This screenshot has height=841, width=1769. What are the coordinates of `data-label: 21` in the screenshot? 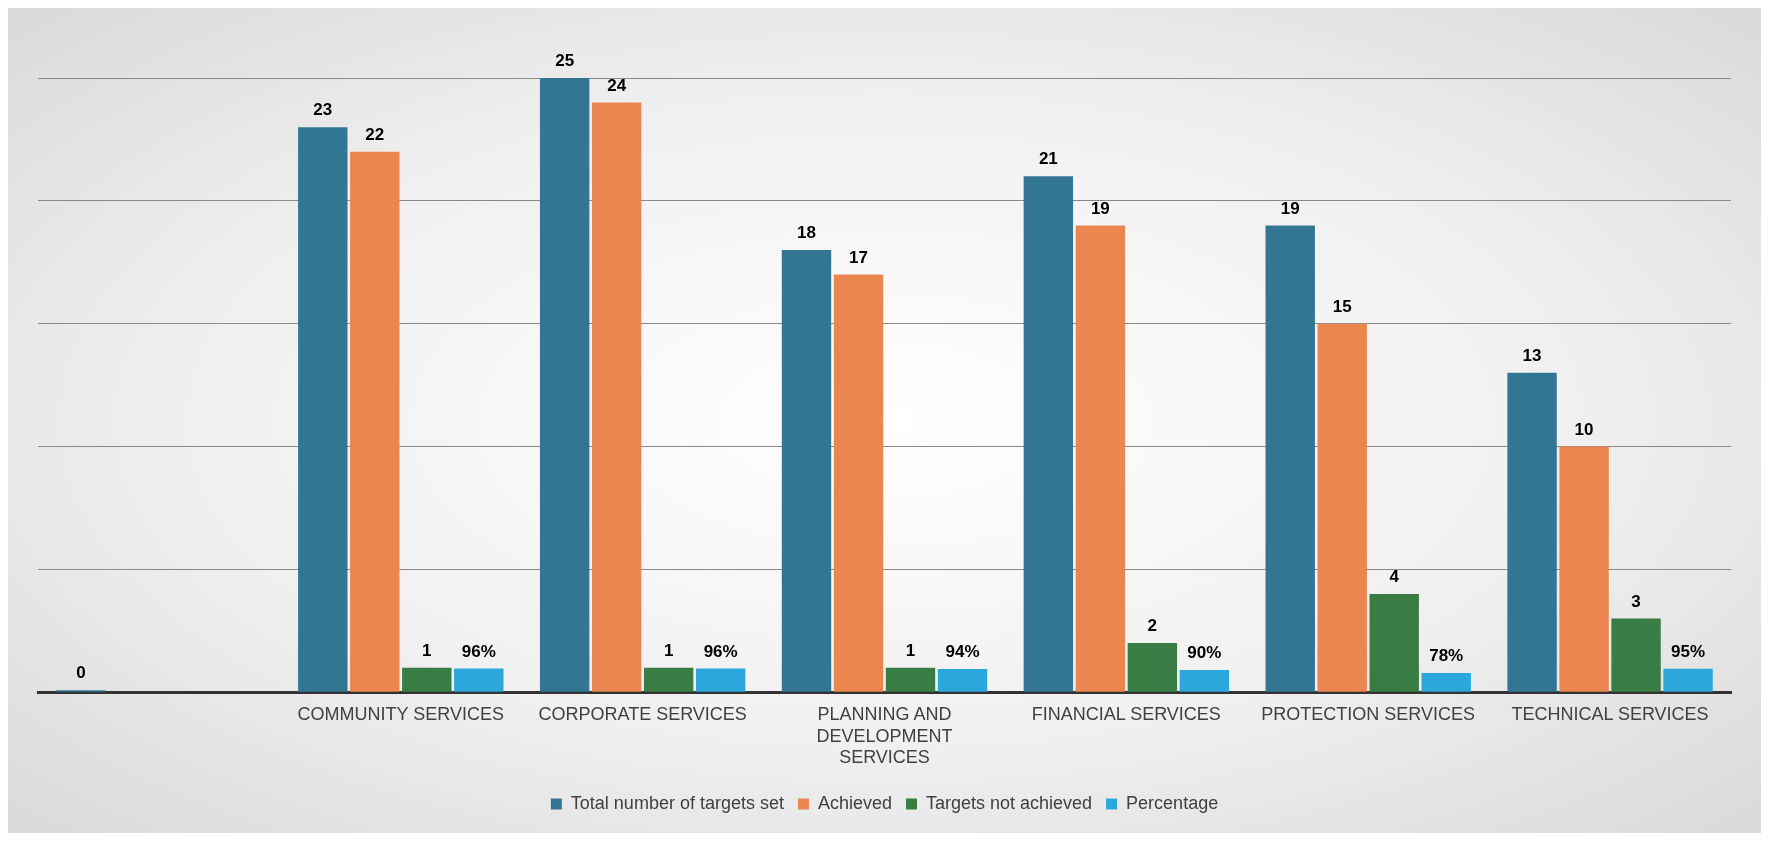 It's located at (1048, 159).